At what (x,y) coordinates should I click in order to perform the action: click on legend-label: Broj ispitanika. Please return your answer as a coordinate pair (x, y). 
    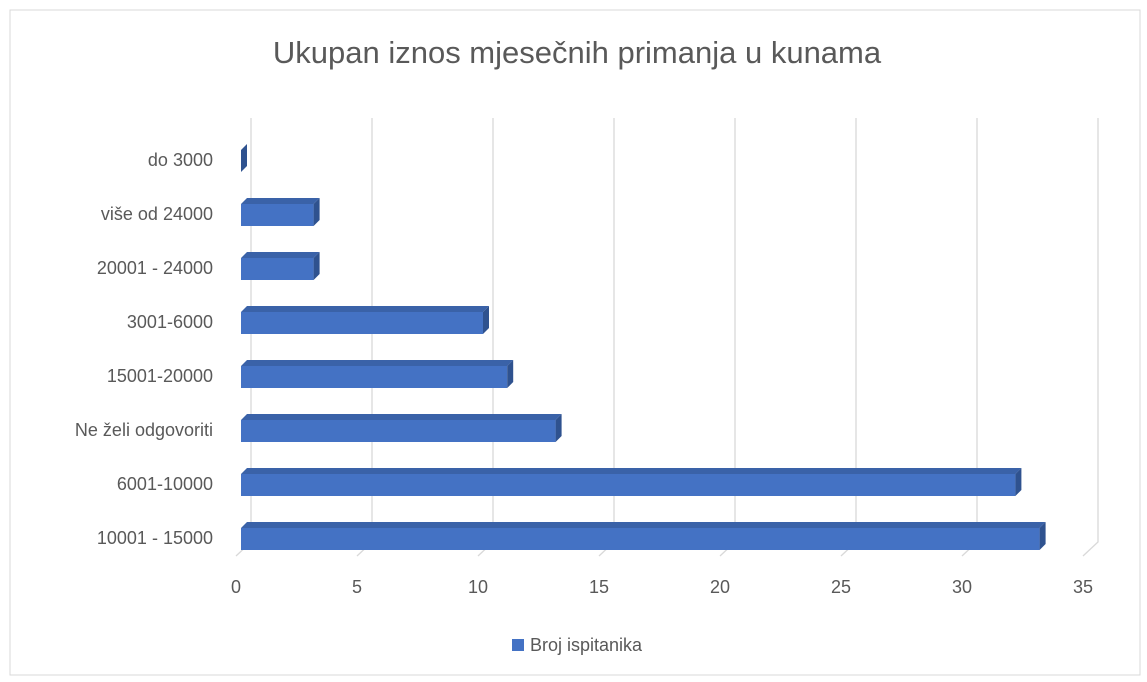
    Looking at the image, I should click on (586, 645).